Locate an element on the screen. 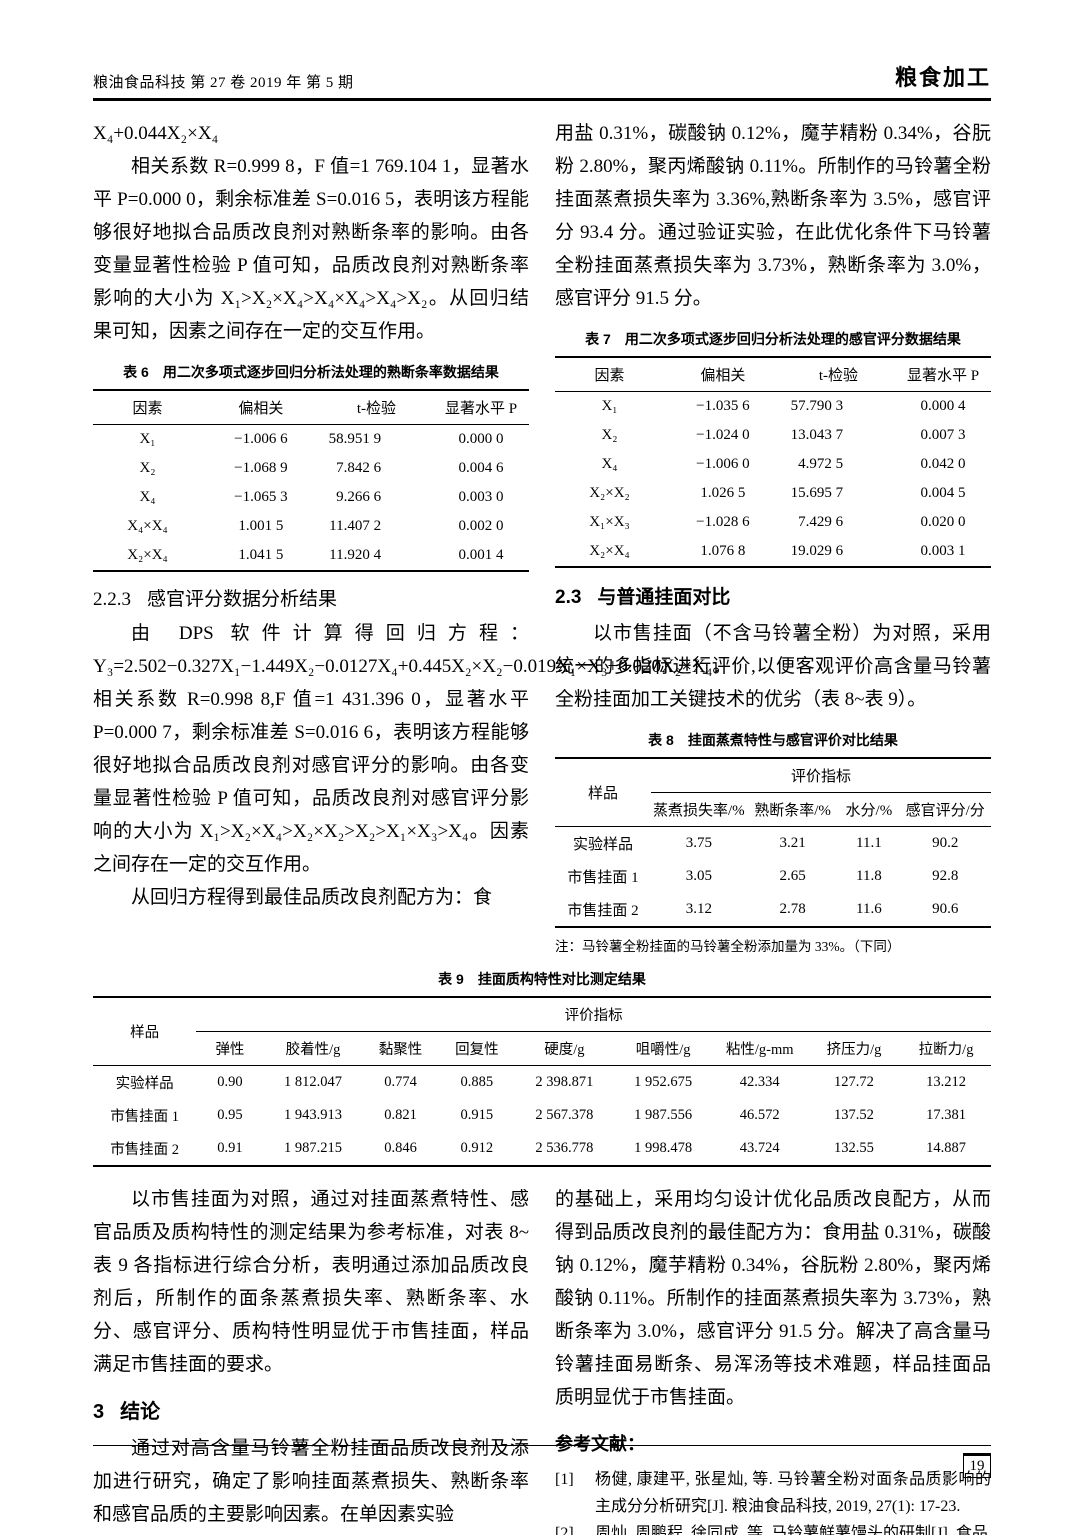 The image size is (1084, 1535). table-row: 实验样品 3.75 3.21 11.1 90.2 is located at coordinates (773, 844).